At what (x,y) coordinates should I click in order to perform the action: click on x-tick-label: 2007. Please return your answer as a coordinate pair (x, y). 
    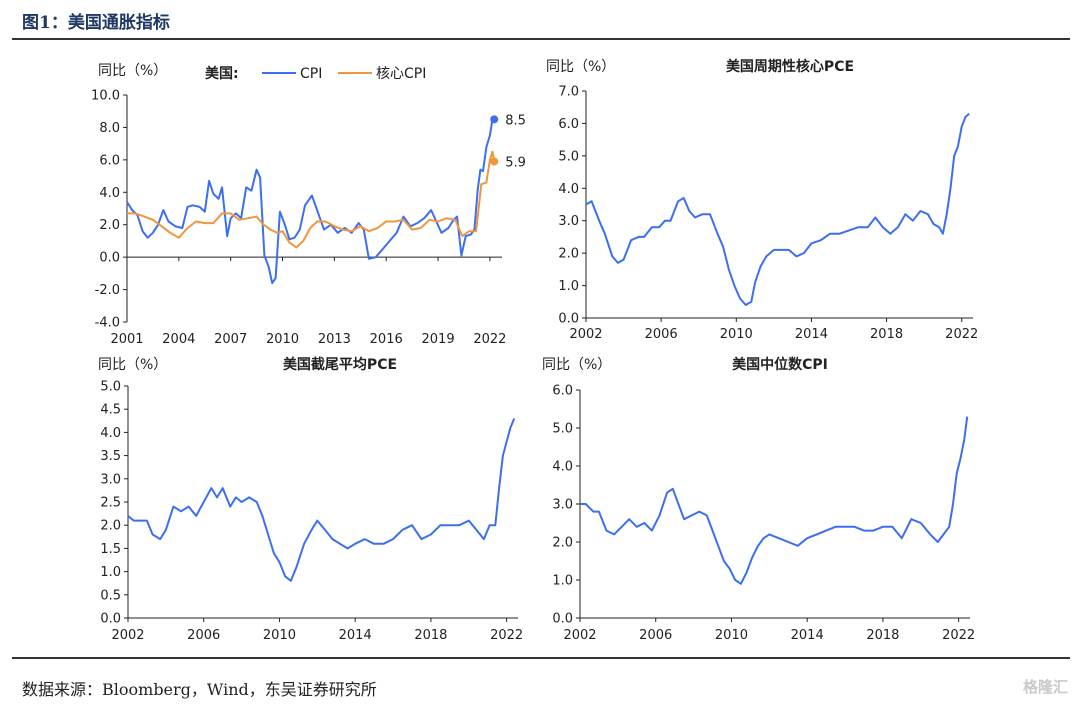
    Looking at the image, I should click on (230, 339).